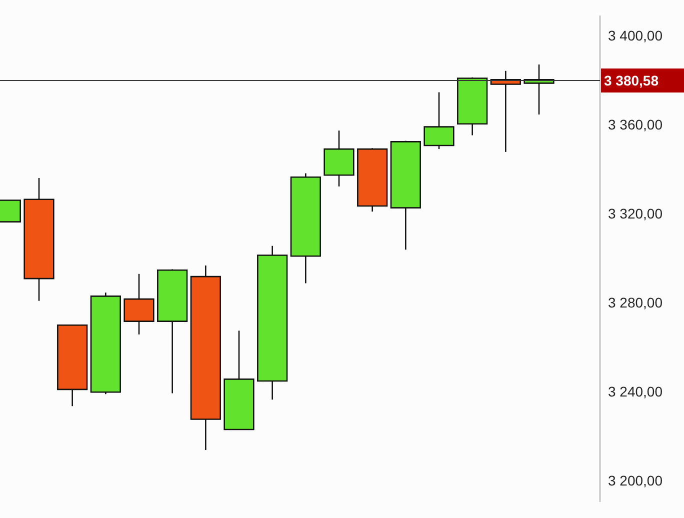 The width and height of the screenshot is (684, 518). I want to click on y-tick-label: 3 280,00, so click(635, 302).